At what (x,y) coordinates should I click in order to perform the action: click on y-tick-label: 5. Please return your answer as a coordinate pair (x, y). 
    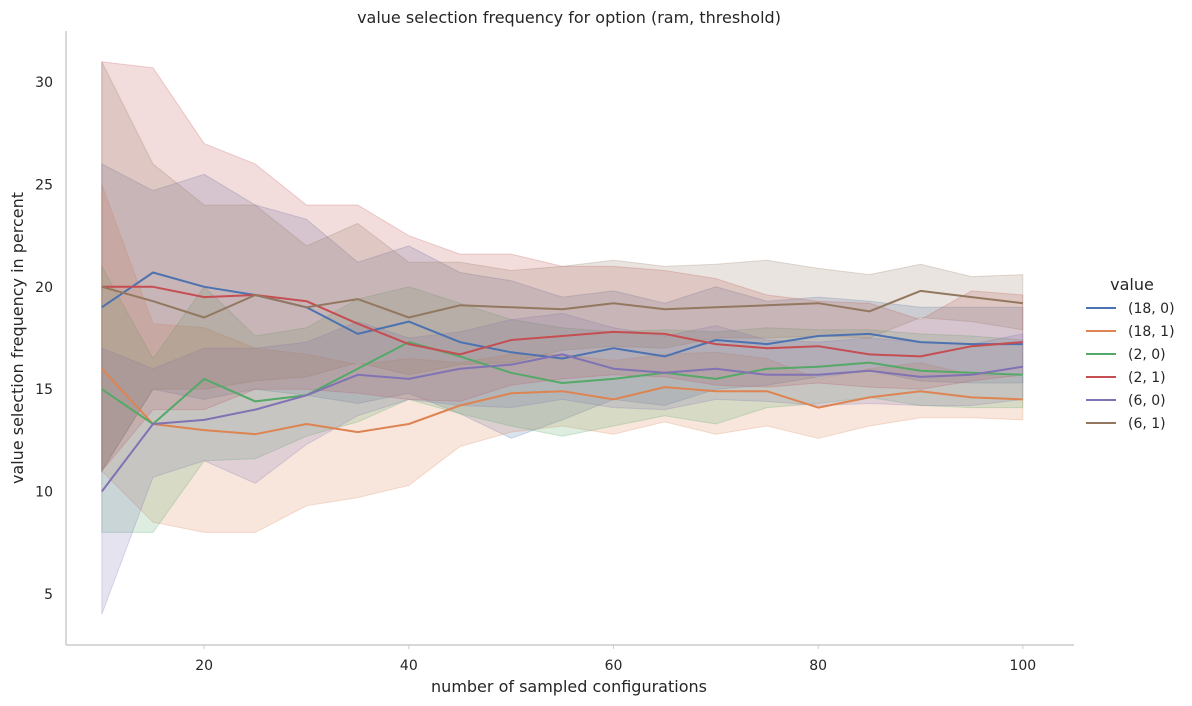
    Looking at the image, I should click on (48, 595).